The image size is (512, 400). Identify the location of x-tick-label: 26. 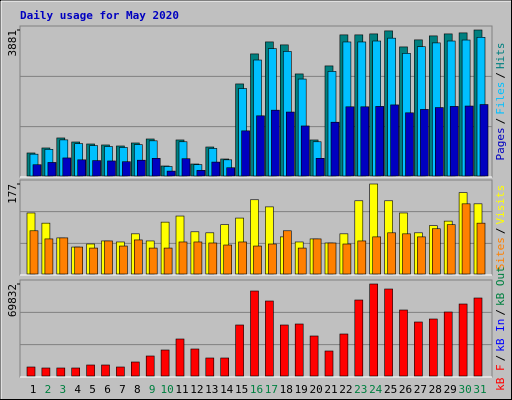
(405, 389).